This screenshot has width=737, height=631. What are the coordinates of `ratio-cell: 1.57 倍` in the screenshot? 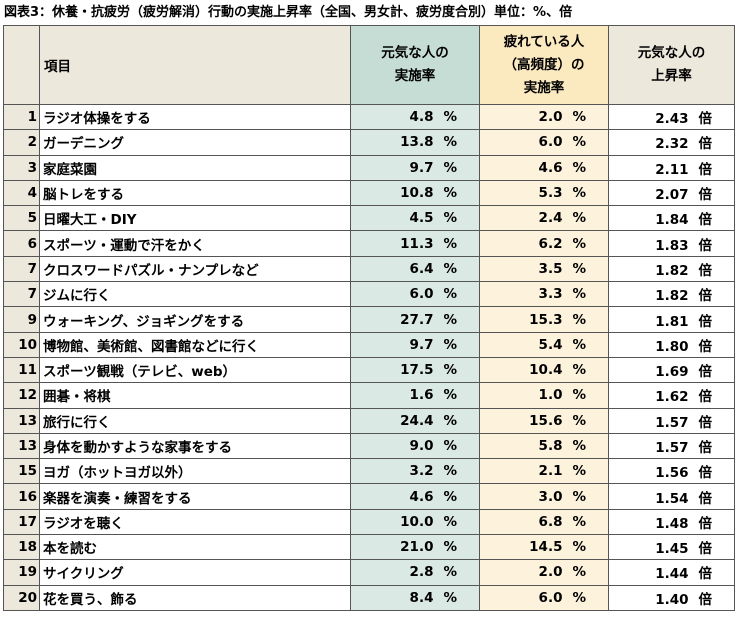 It's located at (671, 420).